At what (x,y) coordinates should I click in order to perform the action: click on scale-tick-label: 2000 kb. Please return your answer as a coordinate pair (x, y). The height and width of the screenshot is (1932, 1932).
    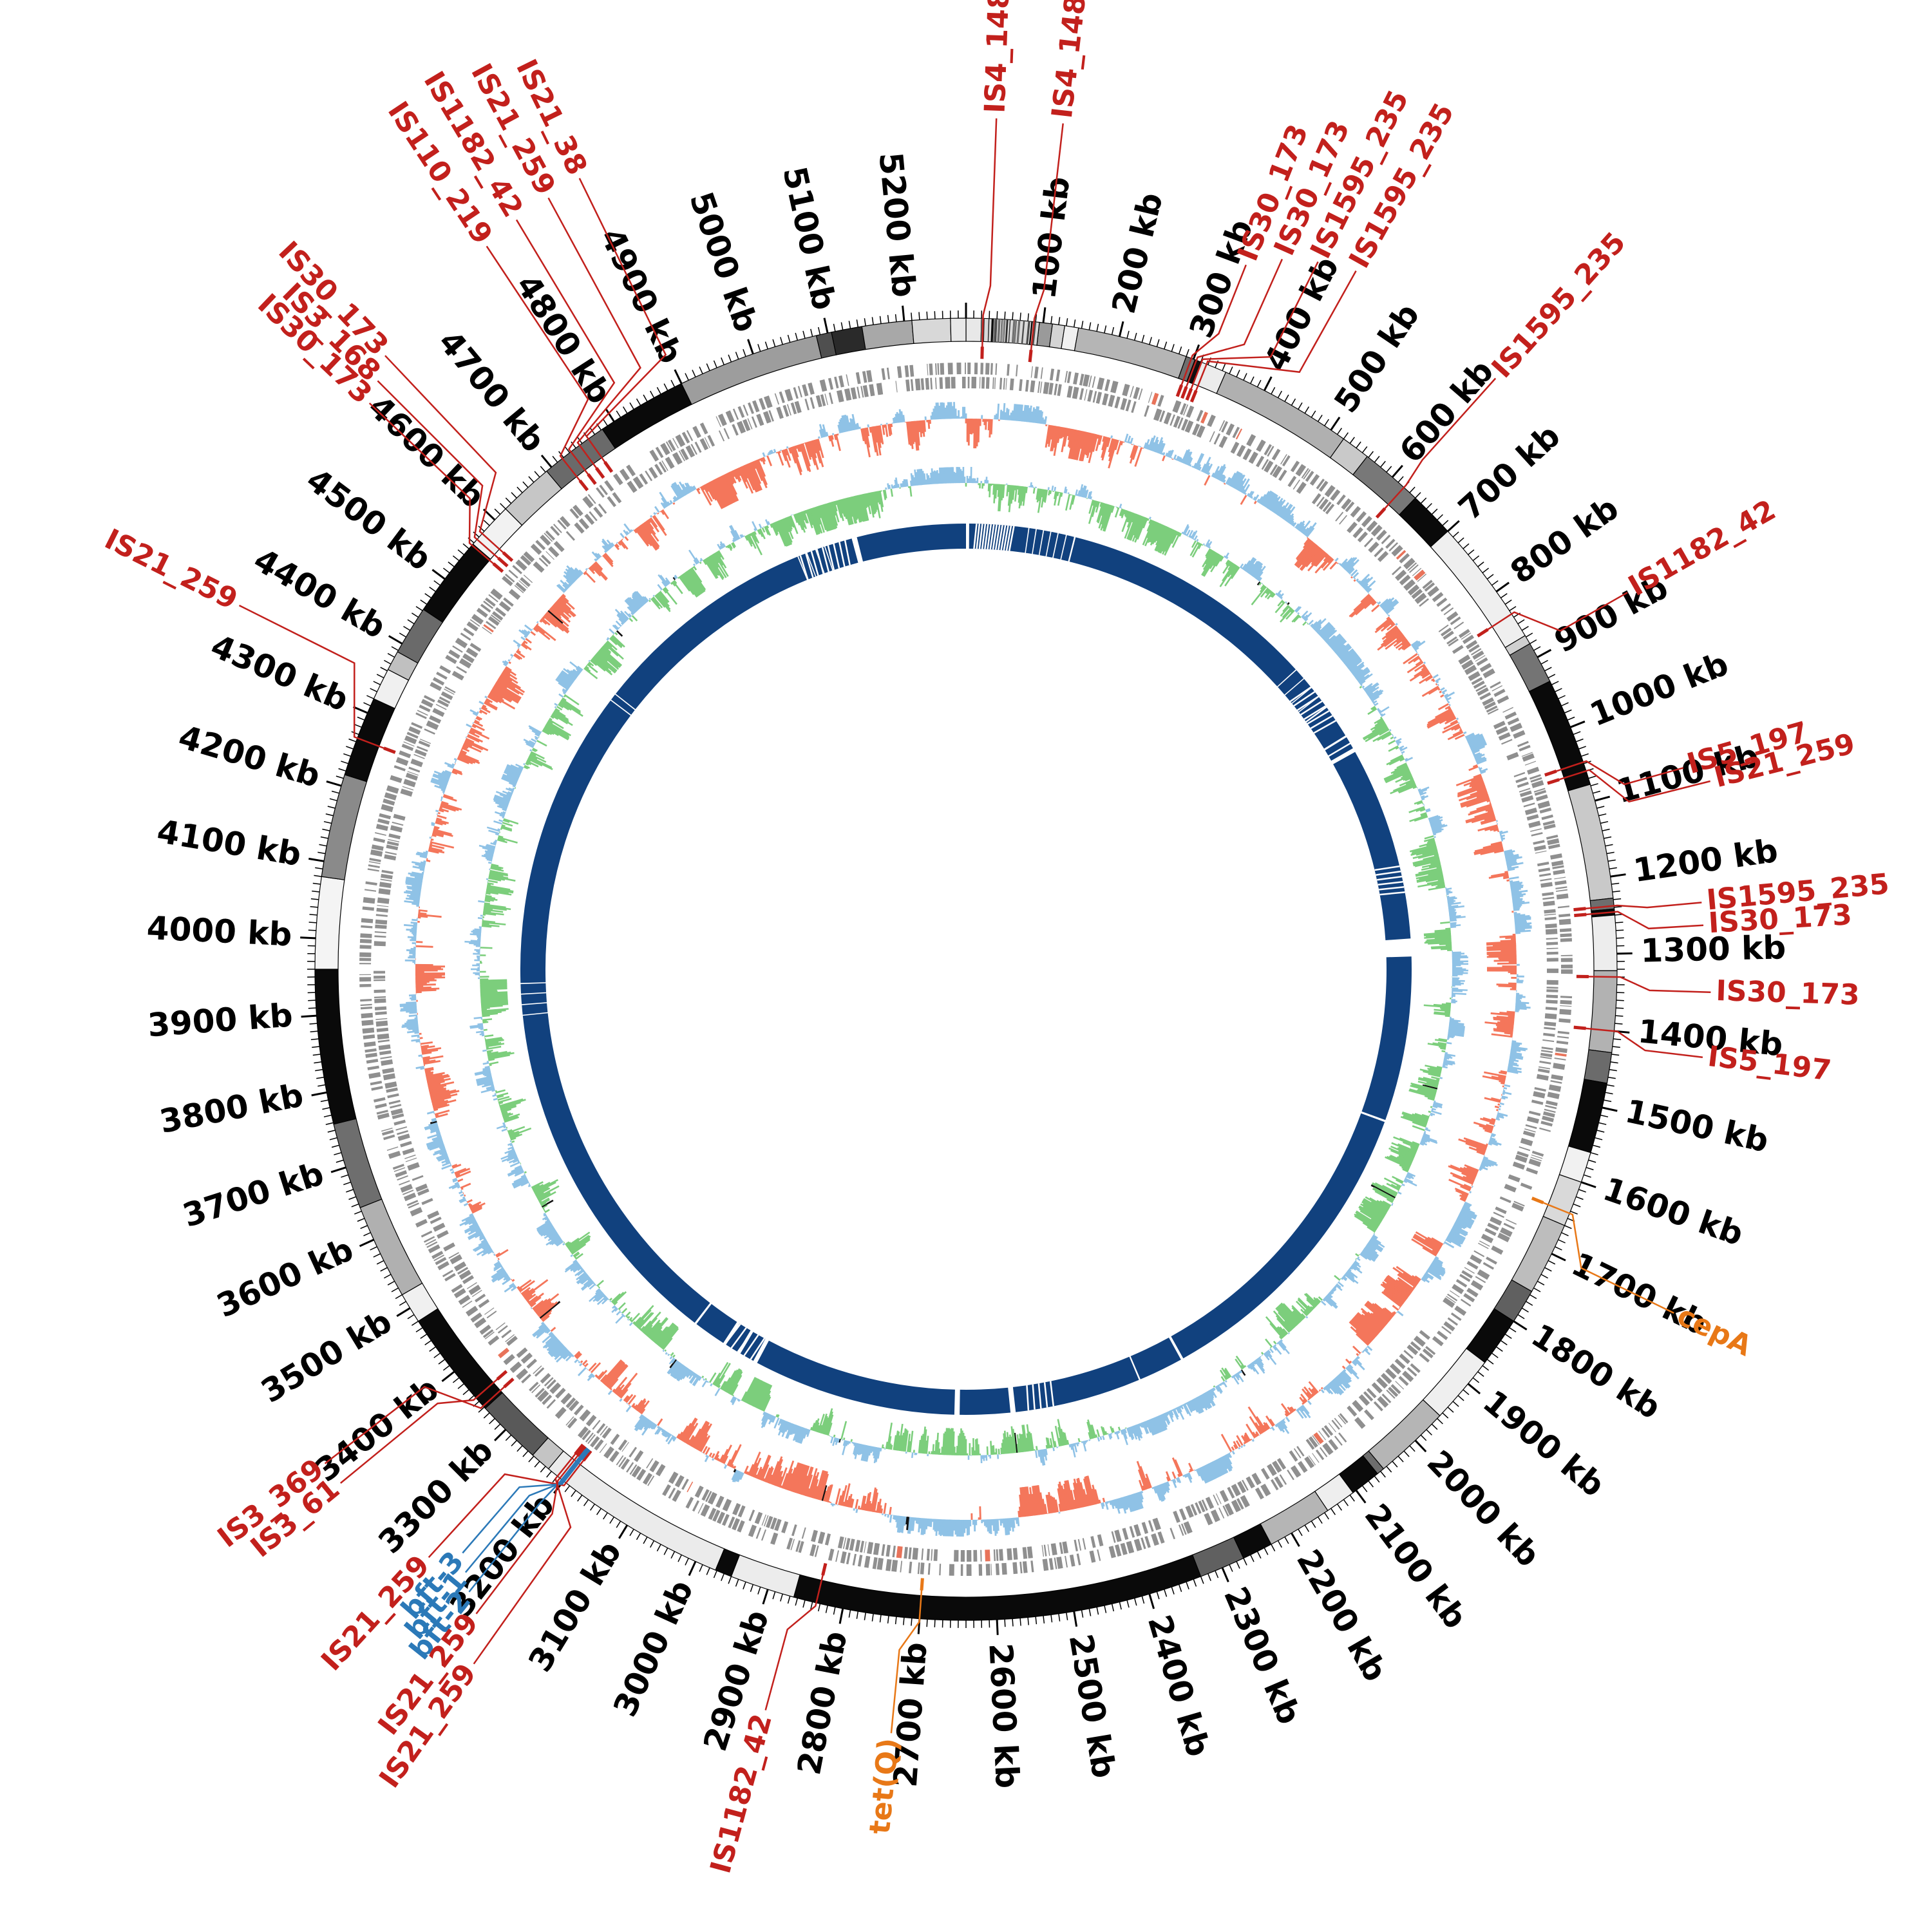
    Looking at the image, I should click on (1484, 1508).